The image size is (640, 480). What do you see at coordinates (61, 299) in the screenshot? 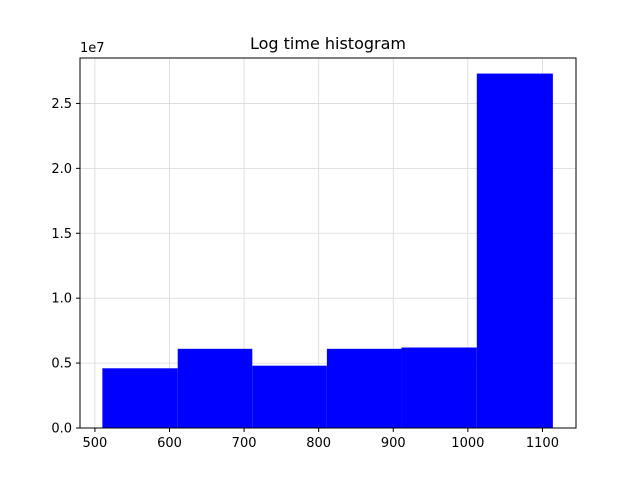
I see `y-tick-label: 1.0` at bounding box center [61, 299].